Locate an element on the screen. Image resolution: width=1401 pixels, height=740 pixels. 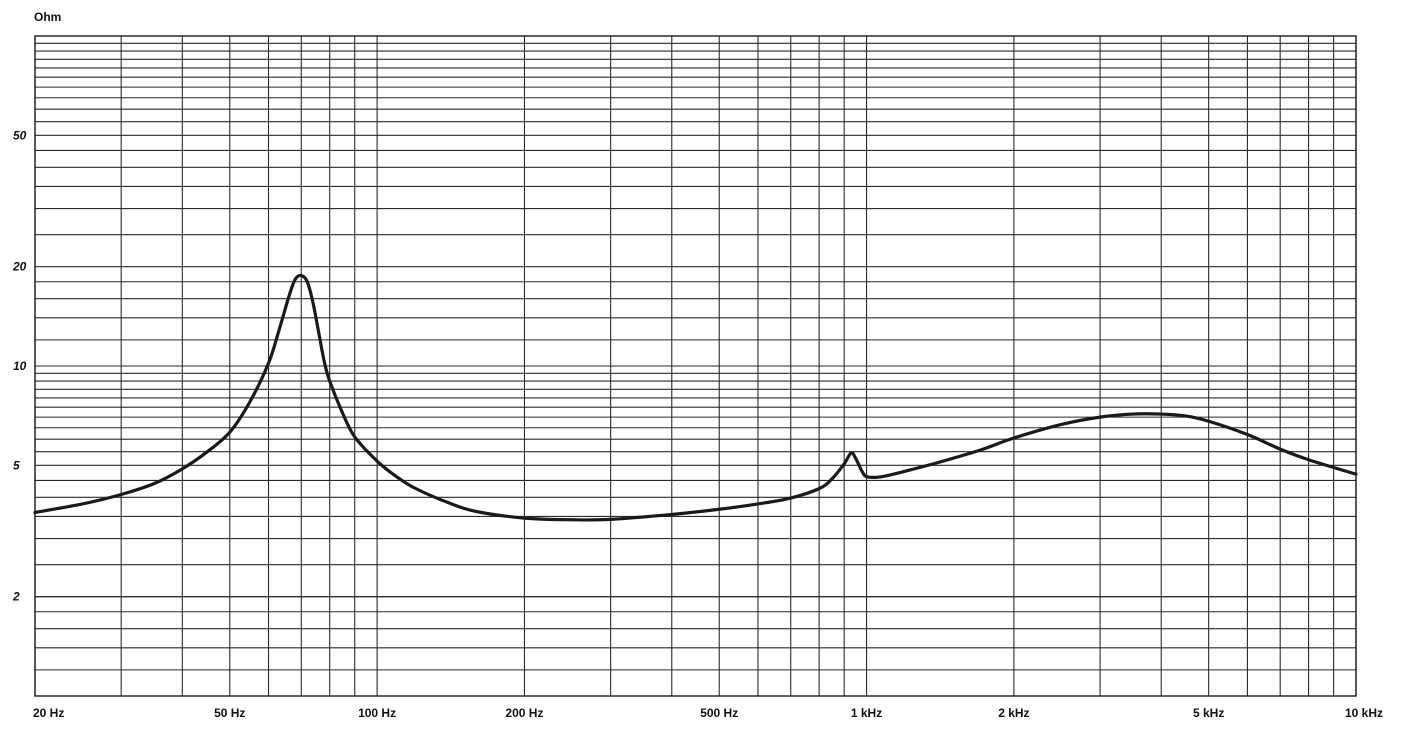
y-axis-unit-label: Ohm is located at coordinates (47, 17).